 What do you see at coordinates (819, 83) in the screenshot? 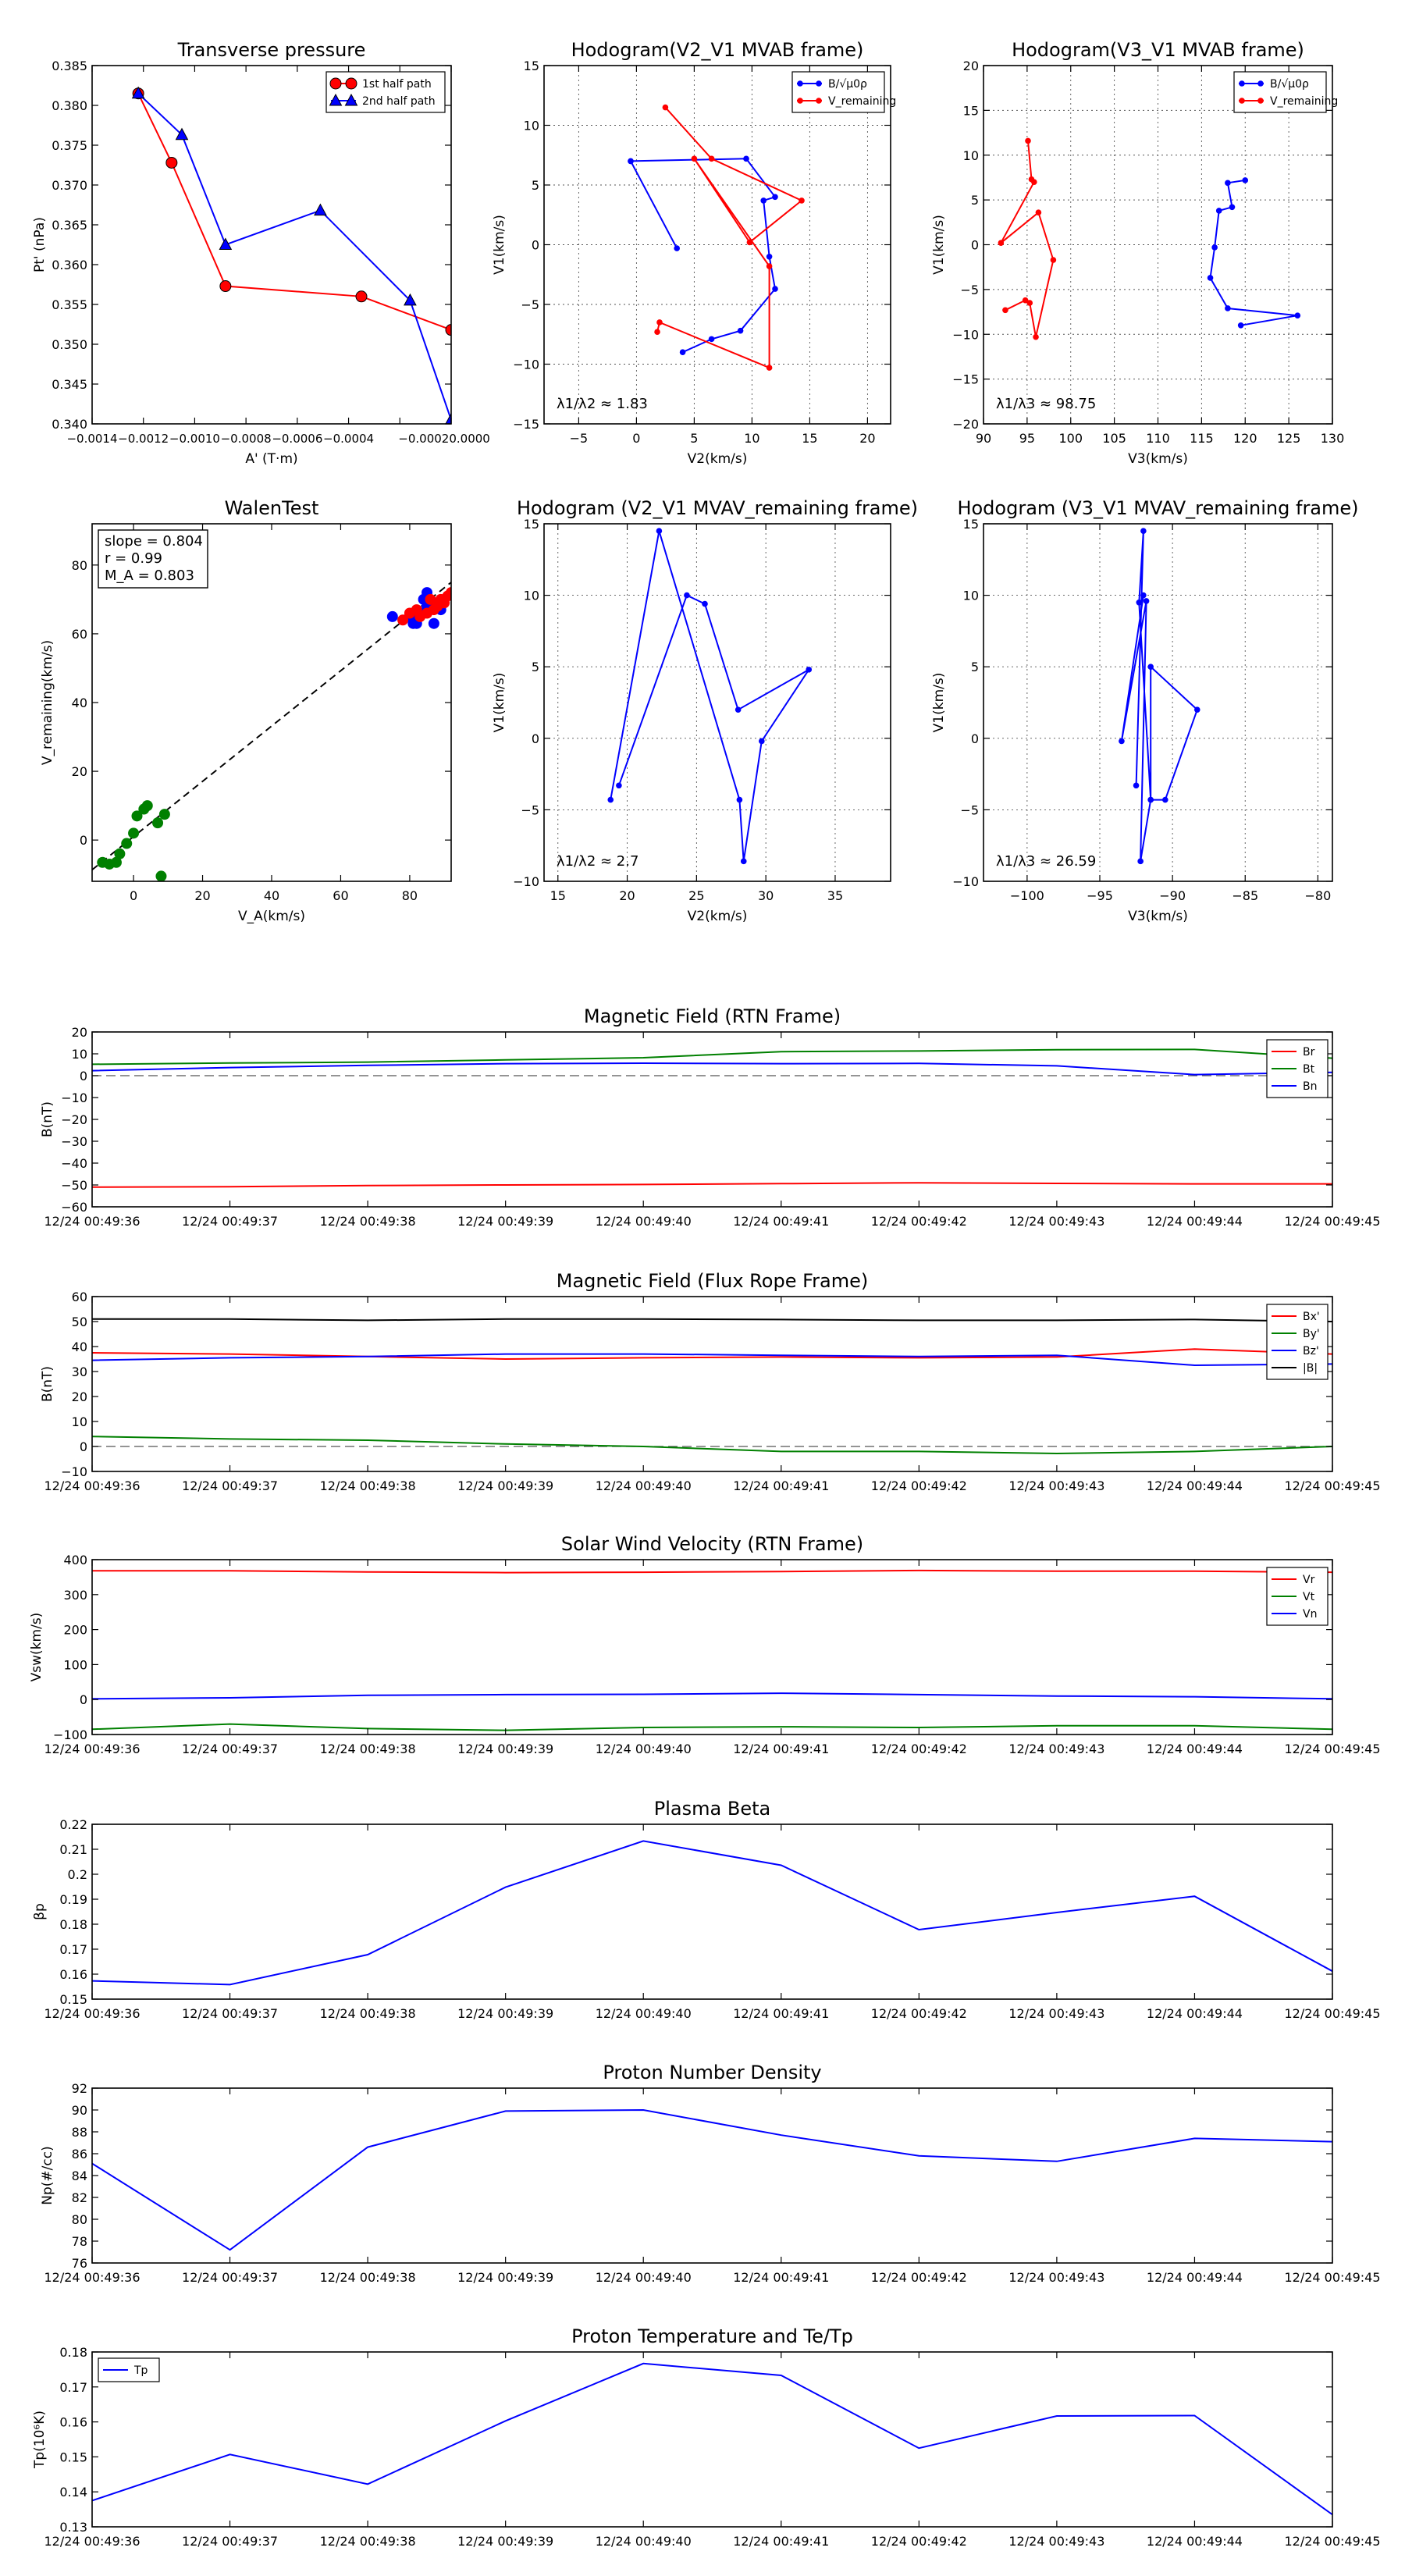
I see `h1-legend-marker` at bounding box center [819, 83].